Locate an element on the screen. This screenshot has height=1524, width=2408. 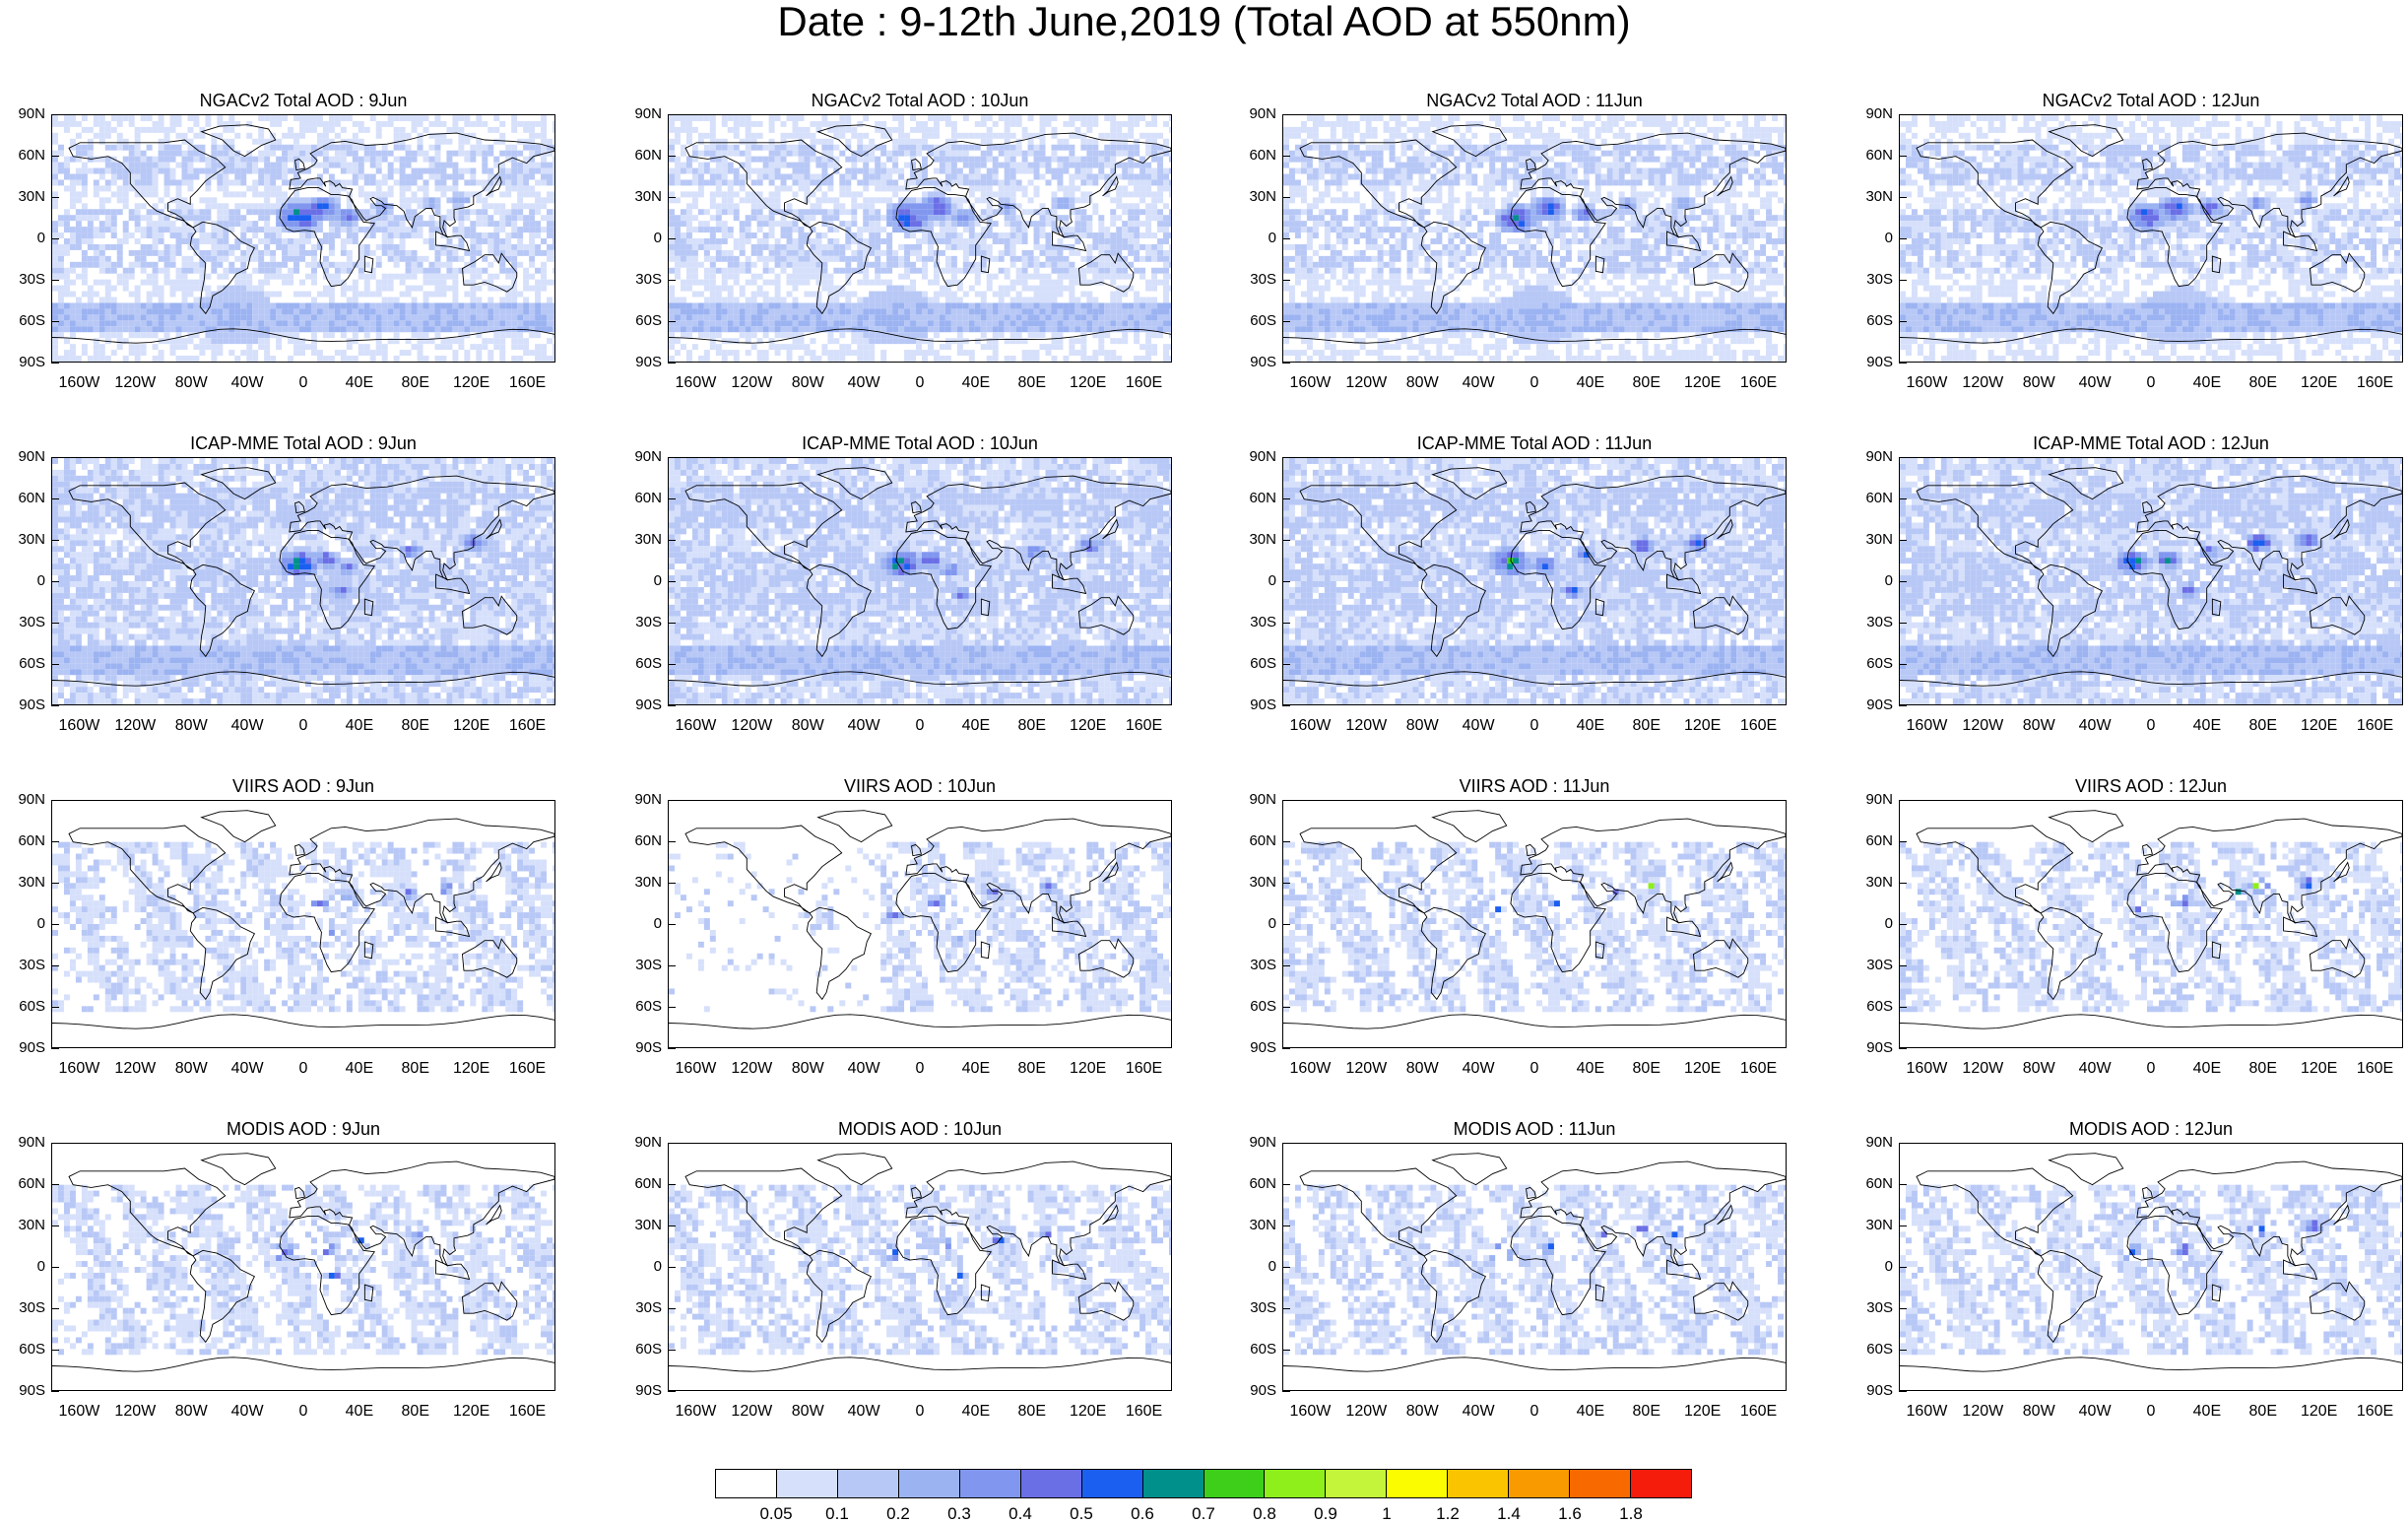
colorbar-label: 1.2 is located at coordinates (1448, 1514).